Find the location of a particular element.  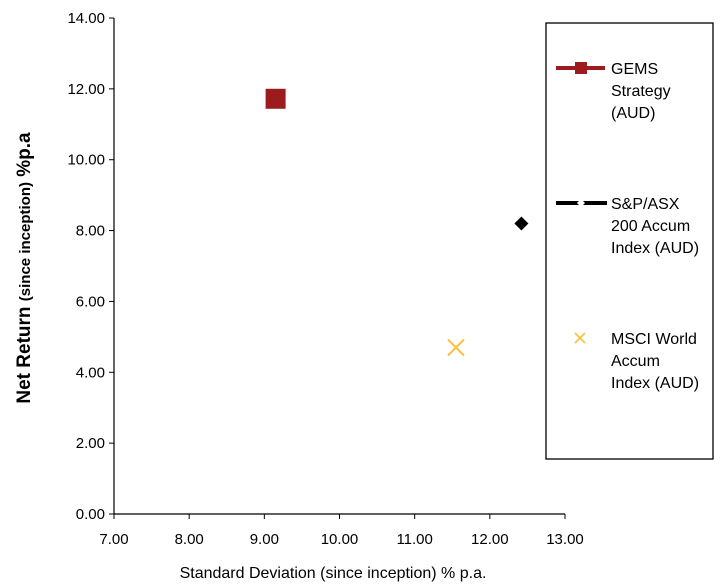

y-tick-label: 8.00 is located at coordinates (90, 231).